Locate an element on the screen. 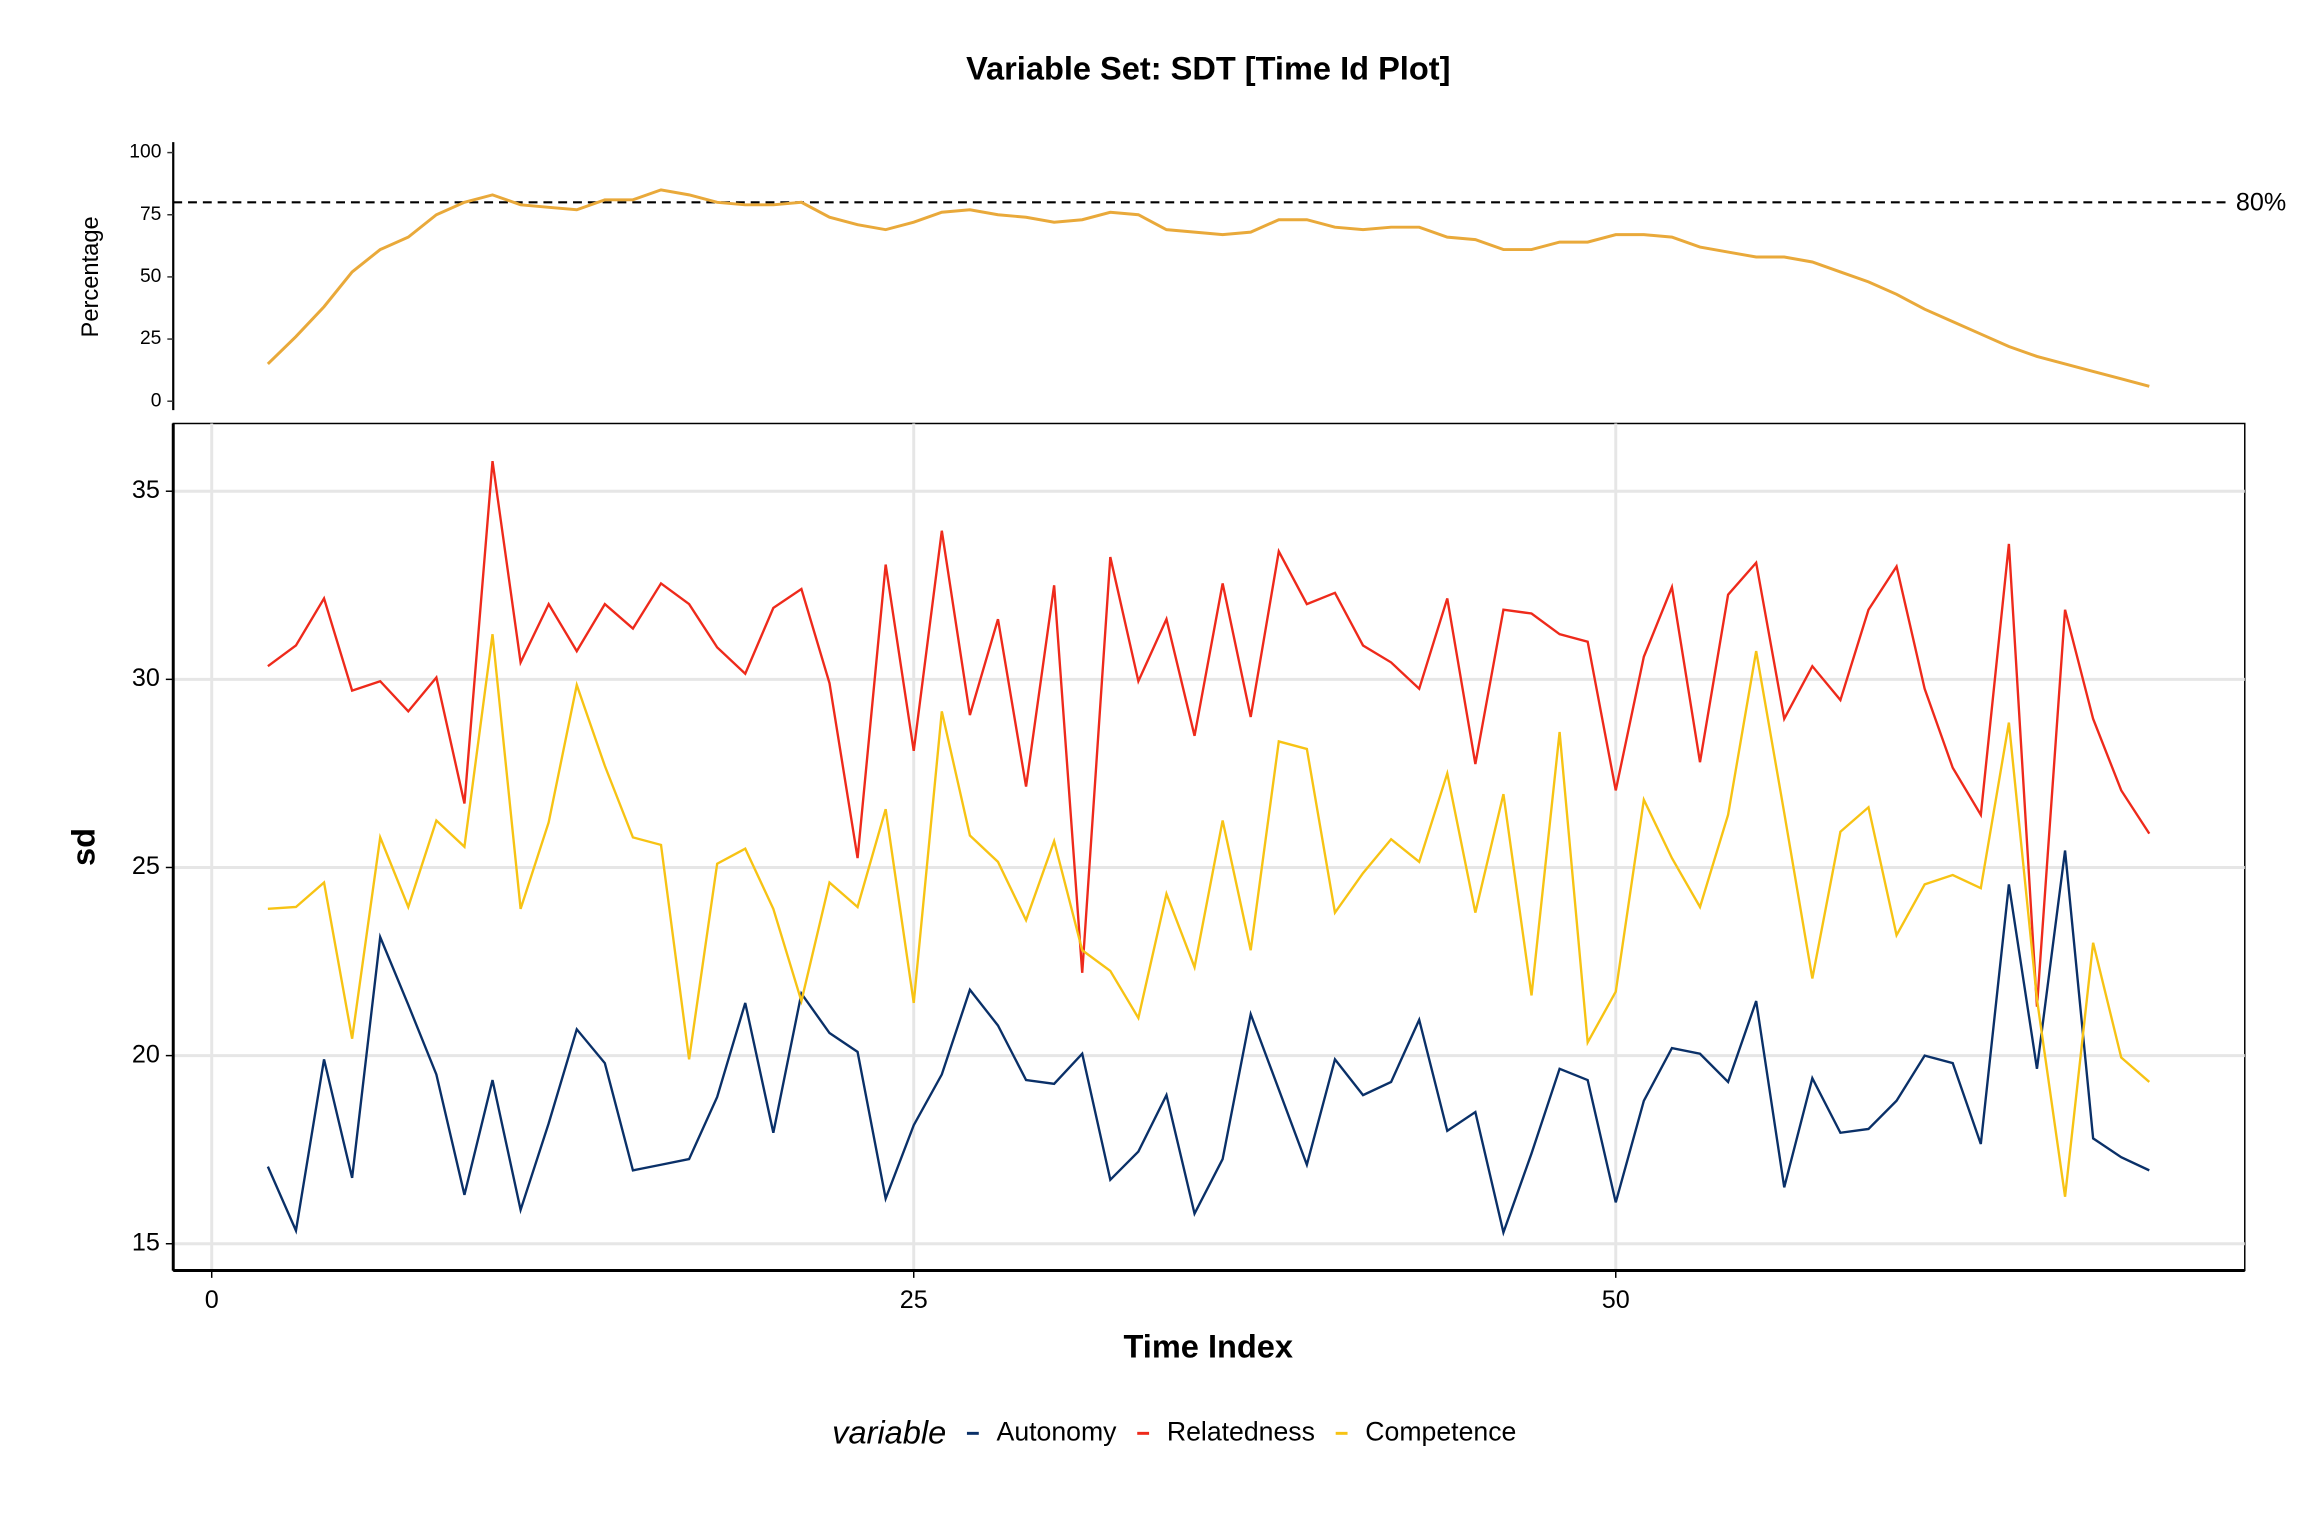  x-tick-label: 0 is located at coordinates (212, 1300).